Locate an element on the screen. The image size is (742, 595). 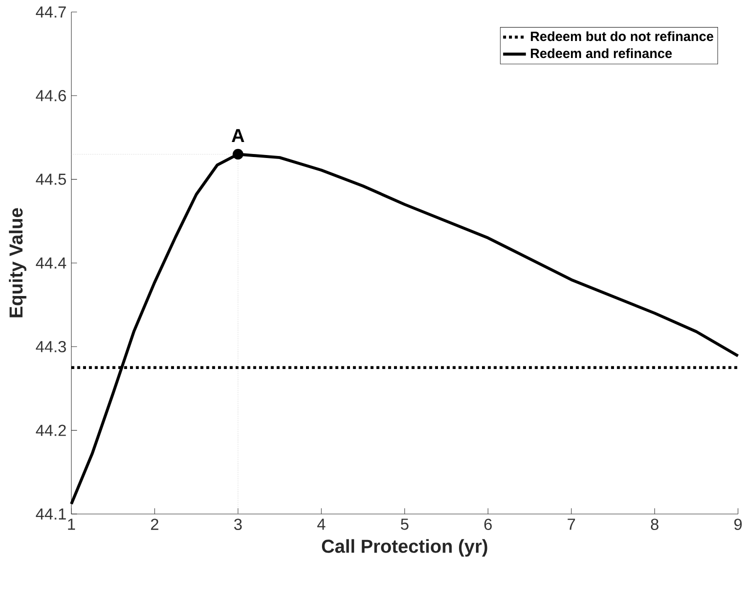
y-axis-title: Equity Value is located at coordinates (17, 263).